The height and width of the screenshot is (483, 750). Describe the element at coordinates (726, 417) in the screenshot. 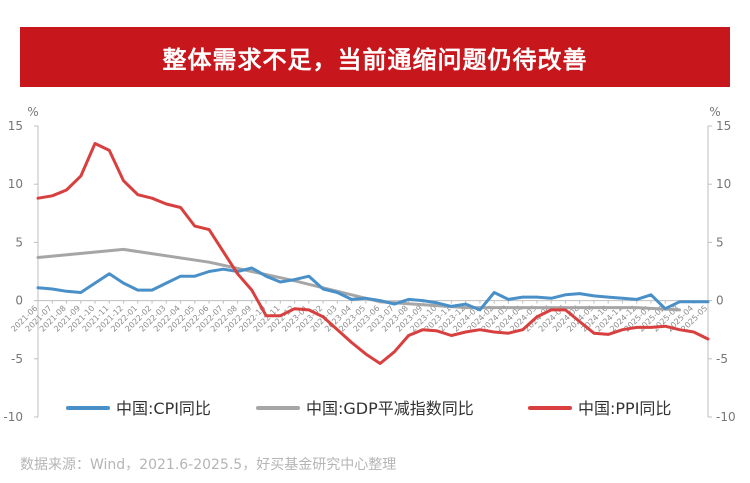

I see `right-tick-label: -10` at that location.